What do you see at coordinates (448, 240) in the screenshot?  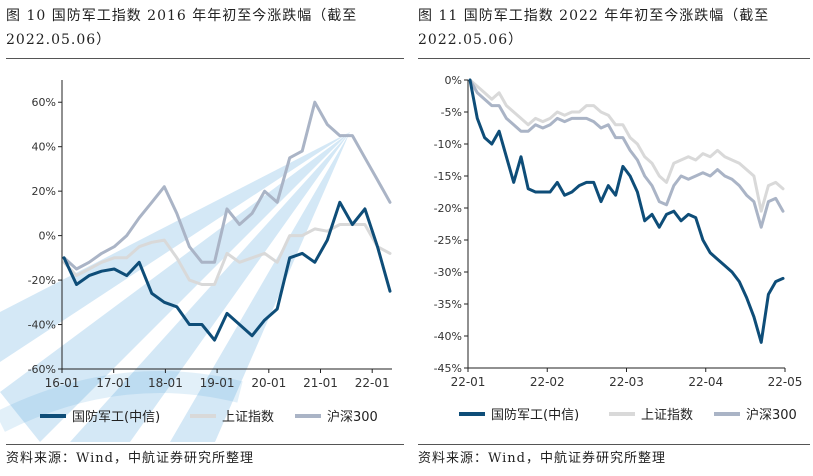 I see `y-tick-label: -25%` at bounding box center [448, 240].